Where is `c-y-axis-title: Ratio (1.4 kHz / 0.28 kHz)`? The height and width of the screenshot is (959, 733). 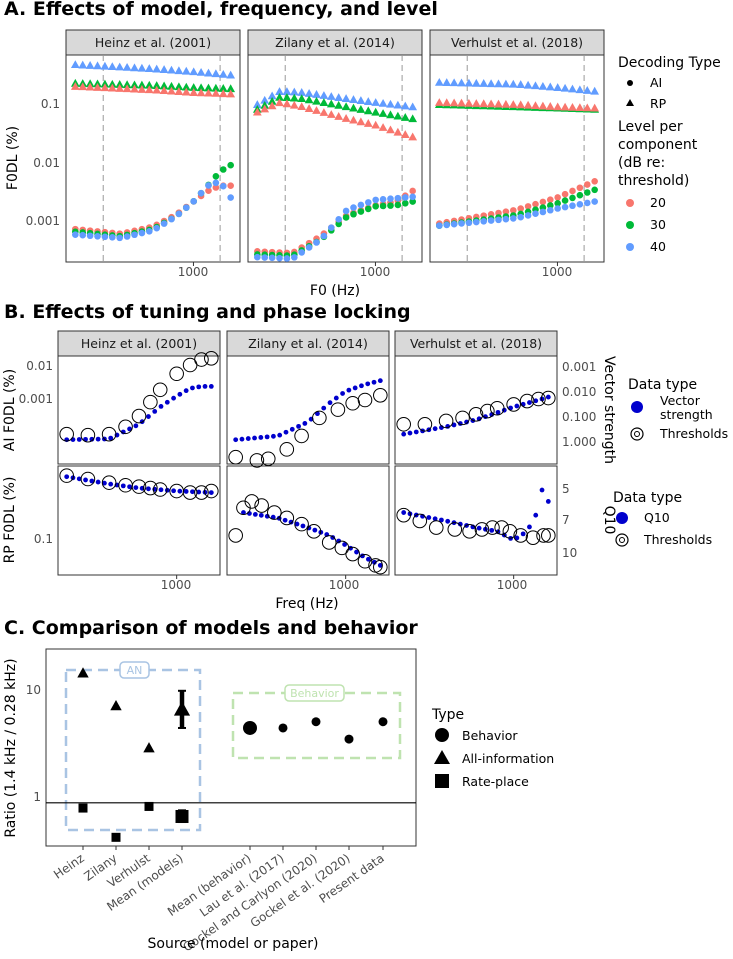 c-y-axis-title: Ratio (1.4 kHz / 0.28 kHz) is located at coordinates (11, 747).